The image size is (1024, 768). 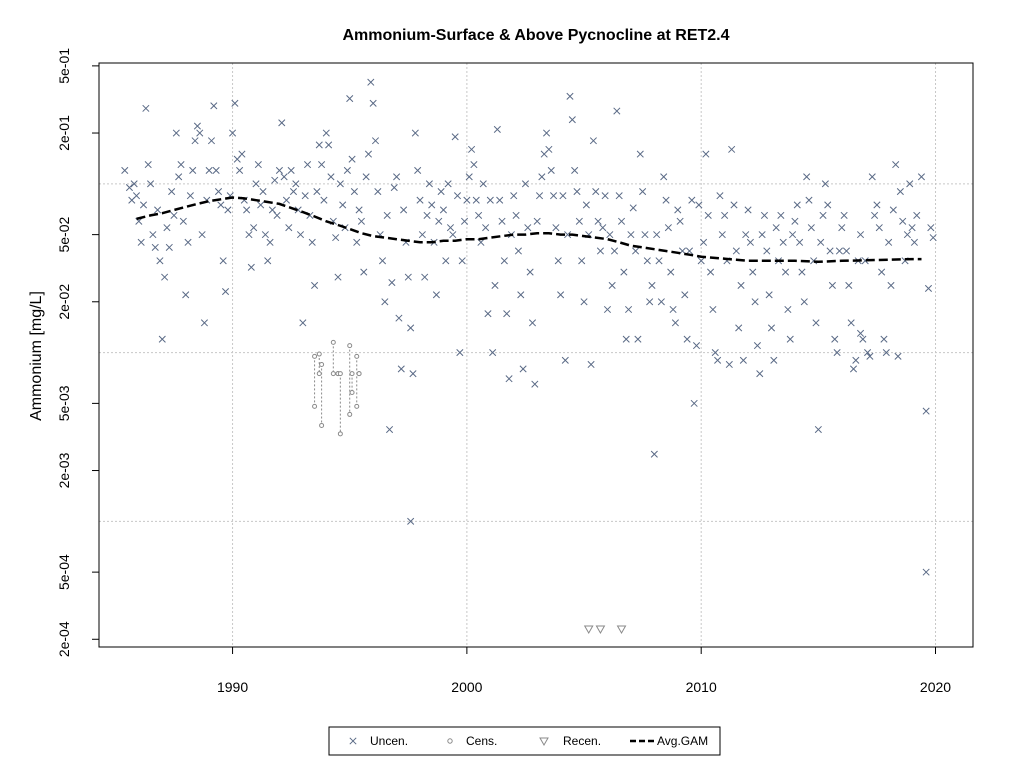 I want to click on y-axis: 2e-04 5e-04 2e-03 5e-03 2e-02 5e-02 2e-01 5e-01, so click(x=77, y=352).